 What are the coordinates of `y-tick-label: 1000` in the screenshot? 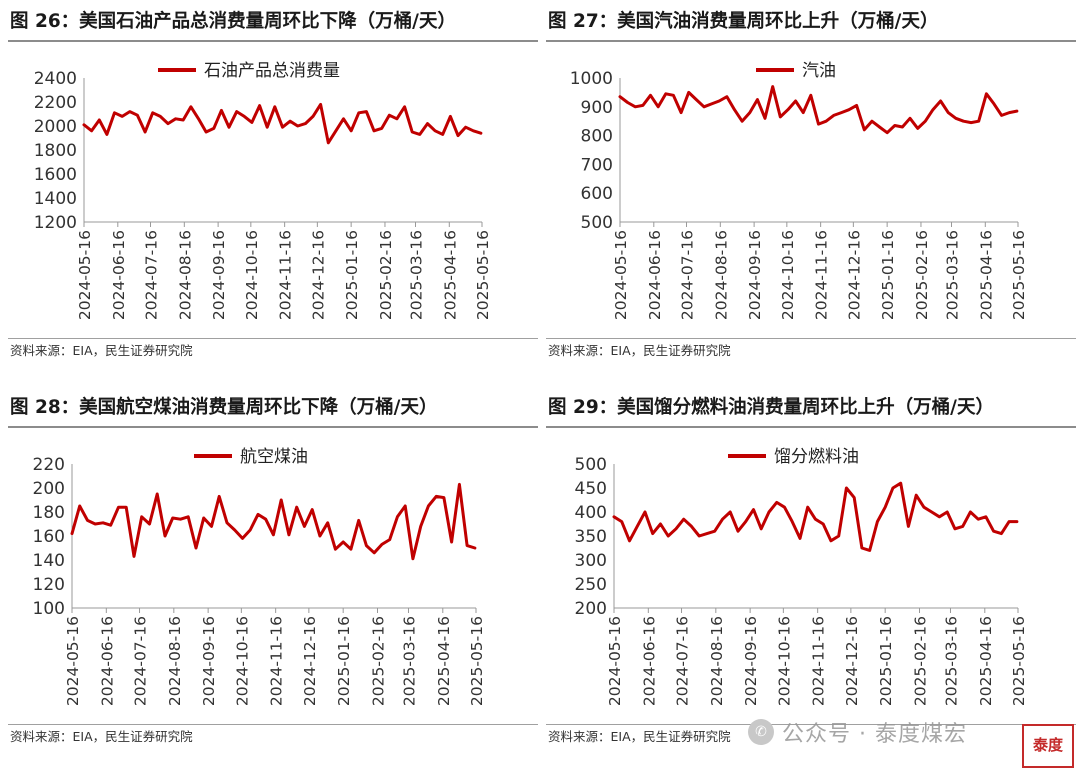 It's located at (591, 79).